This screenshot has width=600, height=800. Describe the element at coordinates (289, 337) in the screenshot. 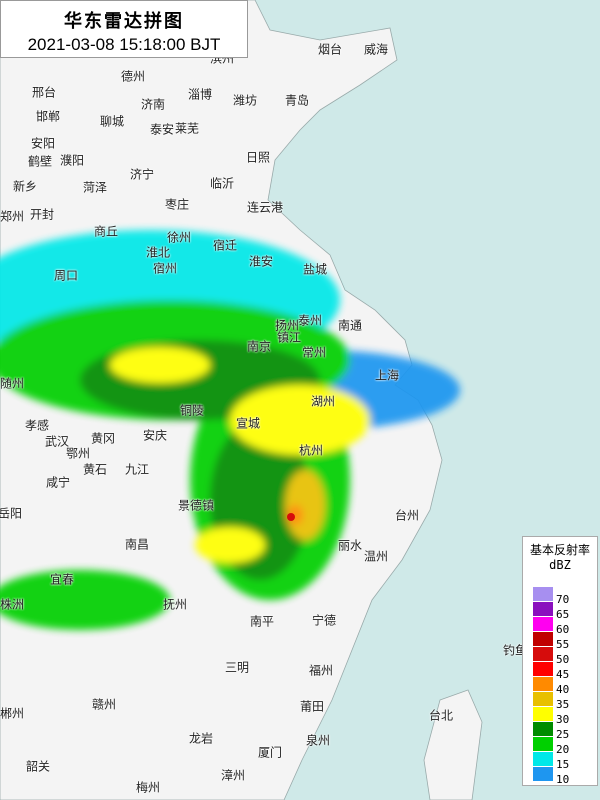

I see `city-label: 镇江` at that location.